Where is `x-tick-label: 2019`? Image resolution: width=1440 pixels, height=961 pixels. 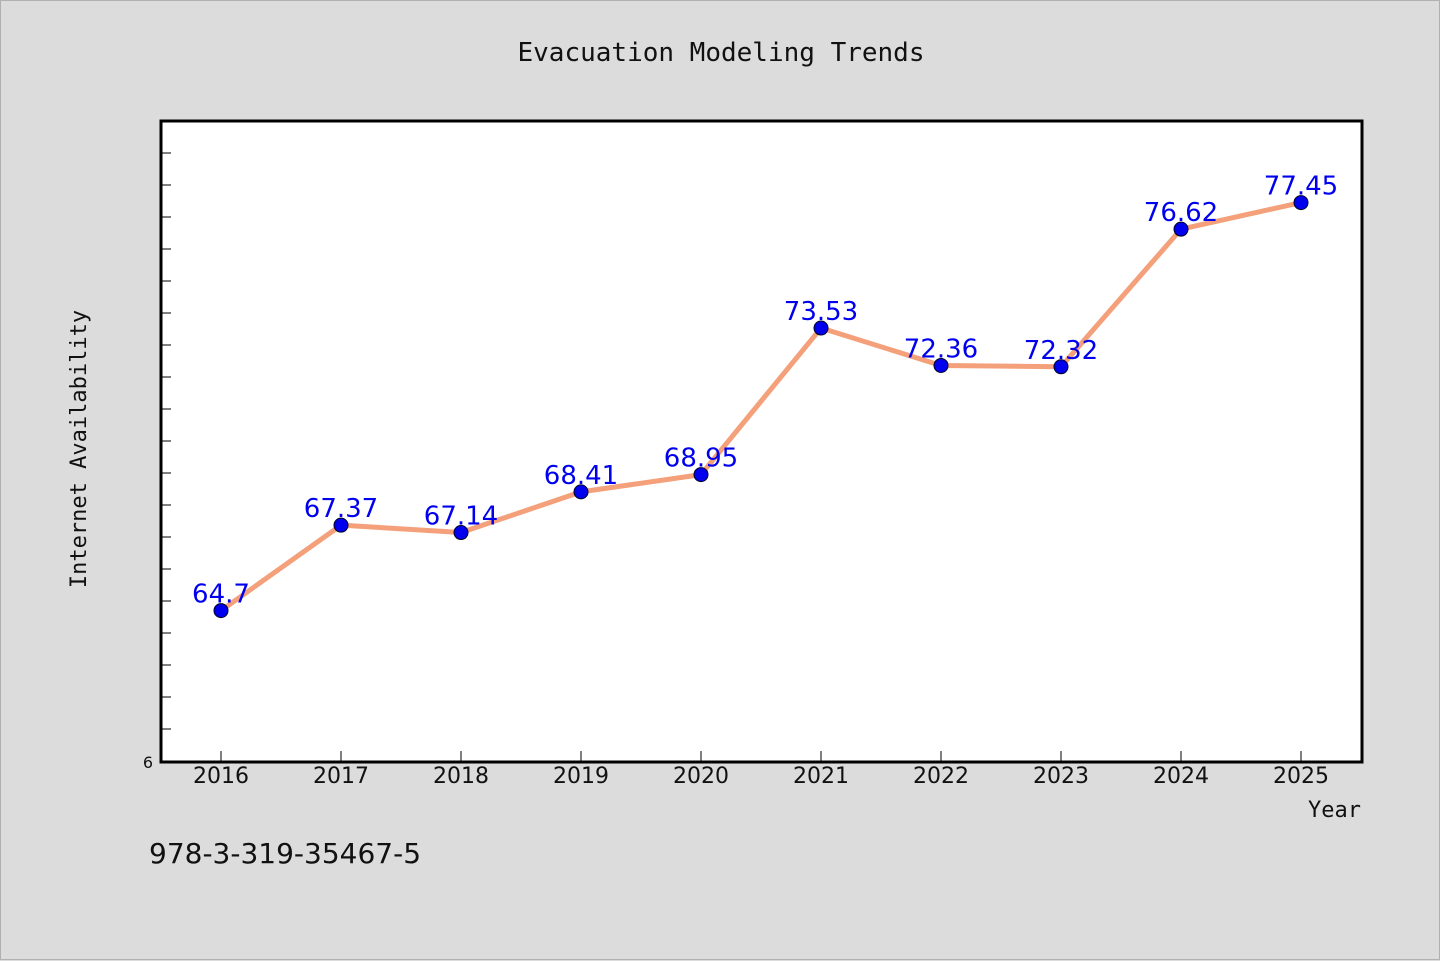 x-tick-label: 2019 is located at coordinates (581, 776).